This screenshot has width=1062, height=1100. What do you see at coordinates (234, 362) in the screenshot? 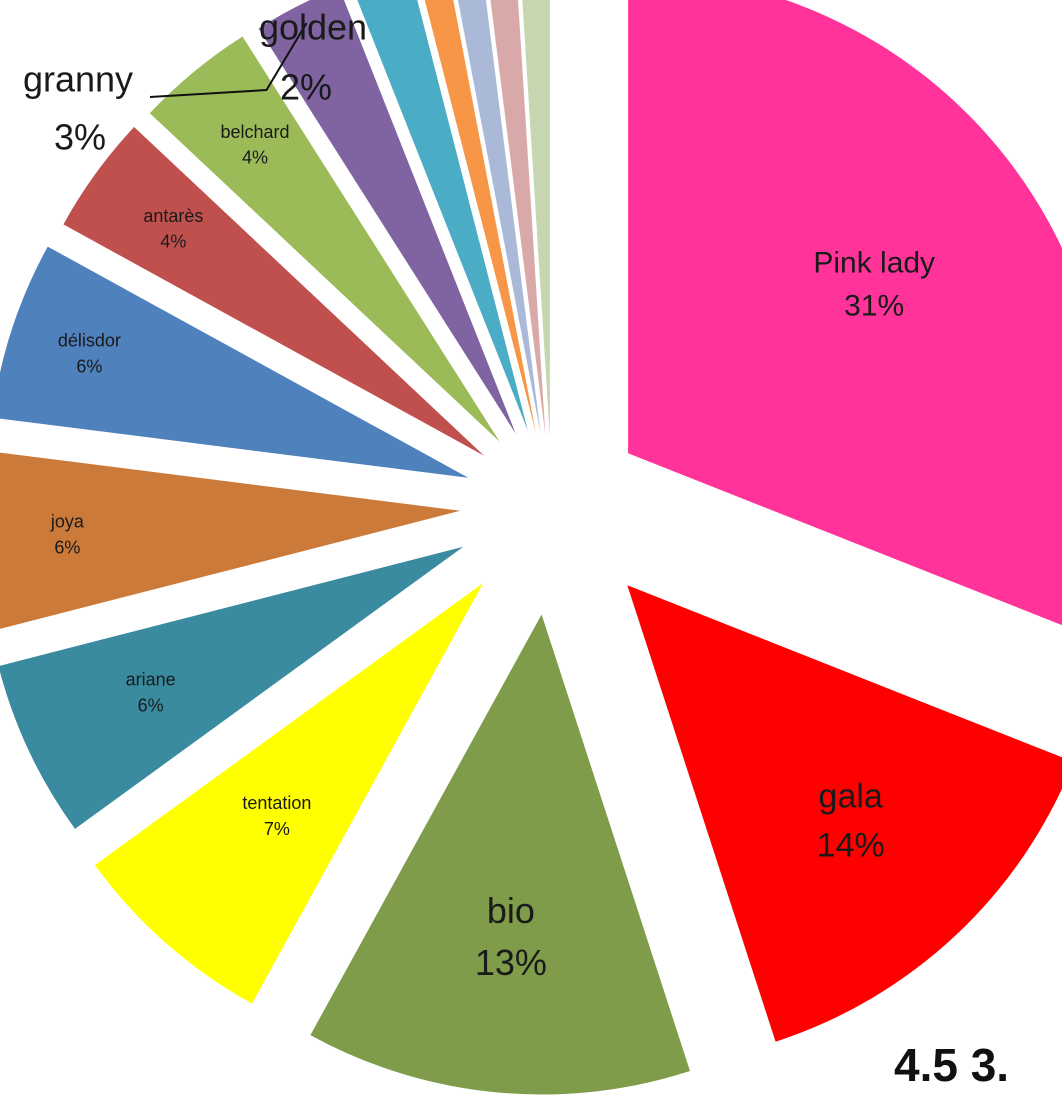
I see `pie-slice-delisdor` at bounding box center [234, 362].